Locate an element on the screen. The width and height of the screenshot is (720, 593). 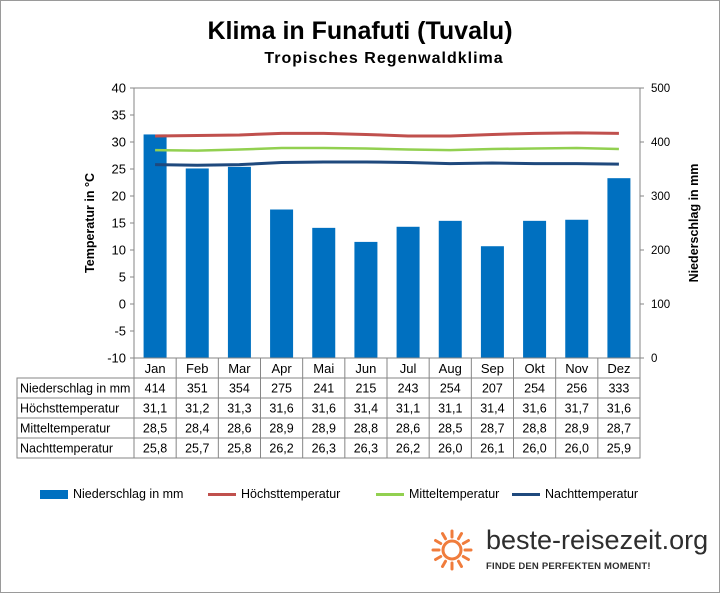
bar-niederschlag-Jul is located at coordinates (408, 292).